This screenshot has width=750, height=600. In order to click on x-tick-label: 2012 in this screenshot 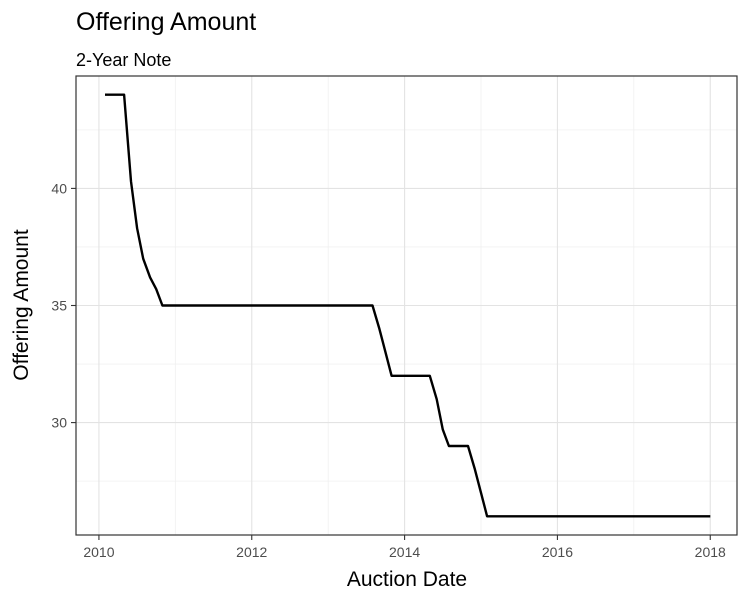, I will do `click(251, 552)`.